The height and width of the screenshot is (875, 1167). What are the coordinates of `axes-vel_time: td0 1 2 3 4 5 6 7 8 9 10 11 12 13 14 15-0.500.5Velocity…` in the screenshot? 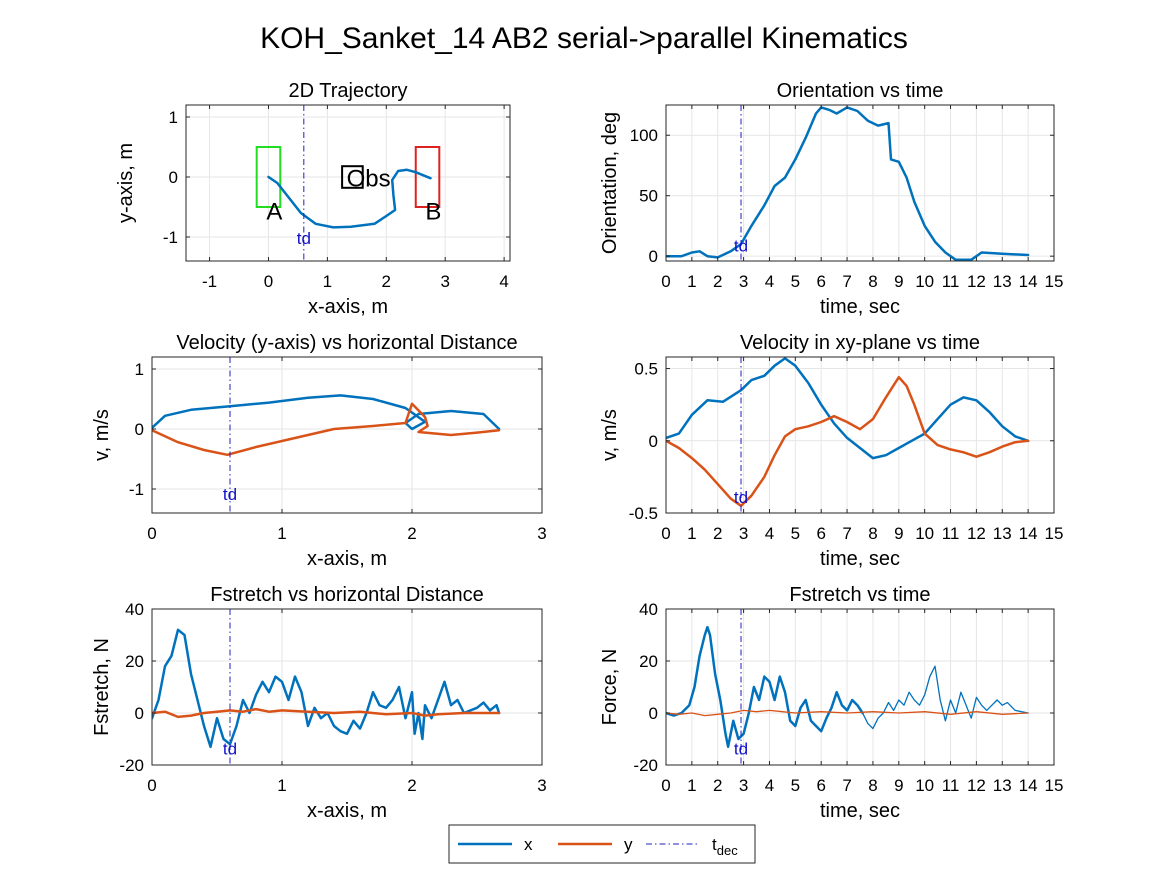 It's located at (831, 451).